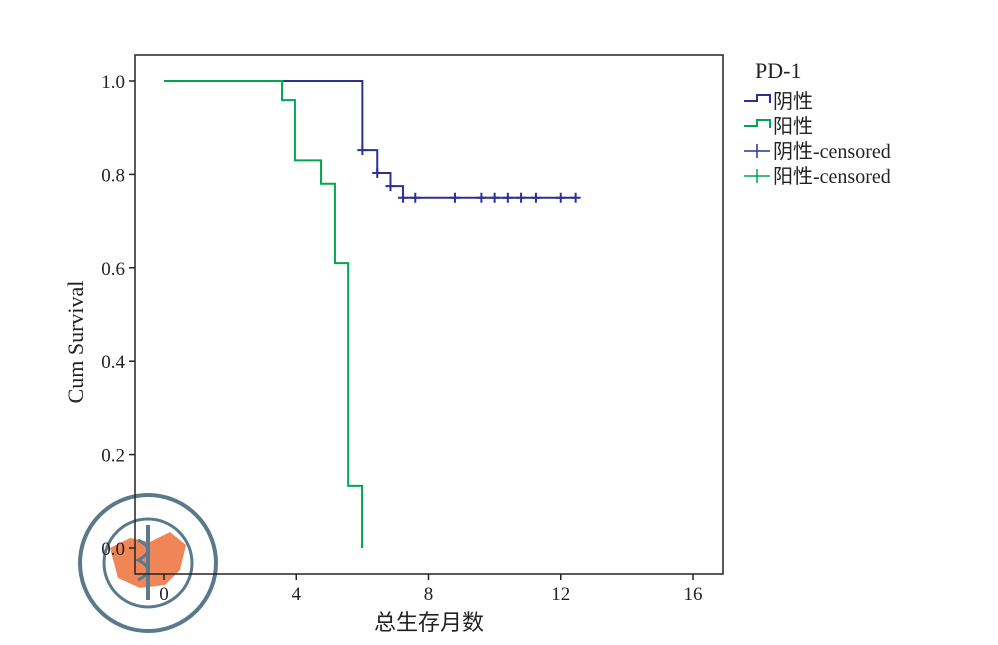  I want to click on y-tick-label: 0.0, so click(113, 549).